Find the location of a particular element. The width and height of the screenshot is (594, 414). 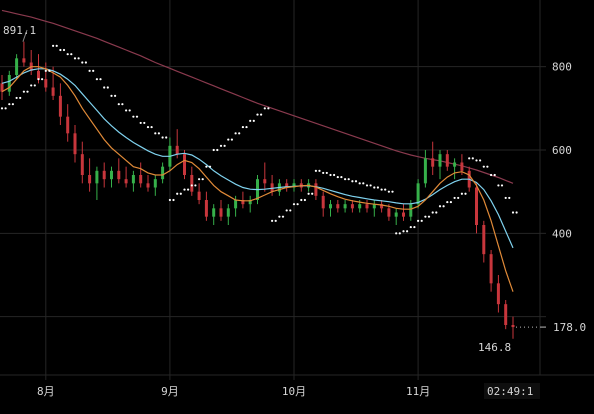

y-tick-label: 600 is located at coordinates (562, 150).